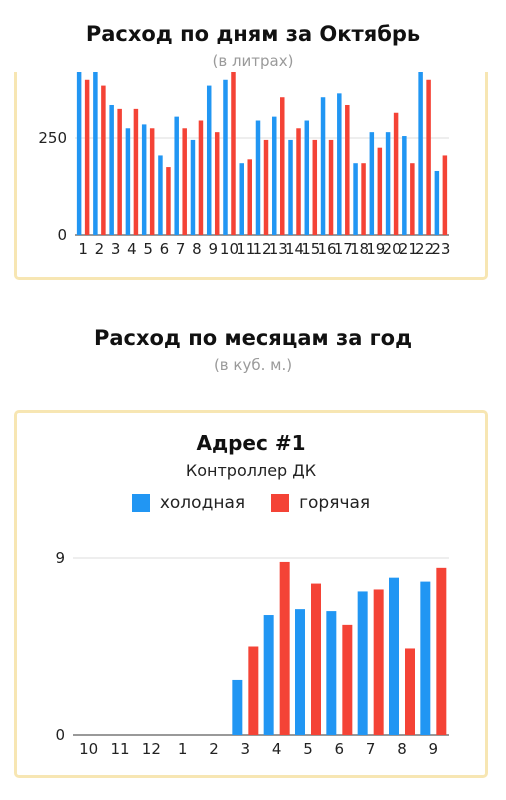 The height and width of the screenshot is (800, 506). Describe the element at coordinates (165, 249) in the screenshot. I see `daily-x-tick-label: 6` at that location.